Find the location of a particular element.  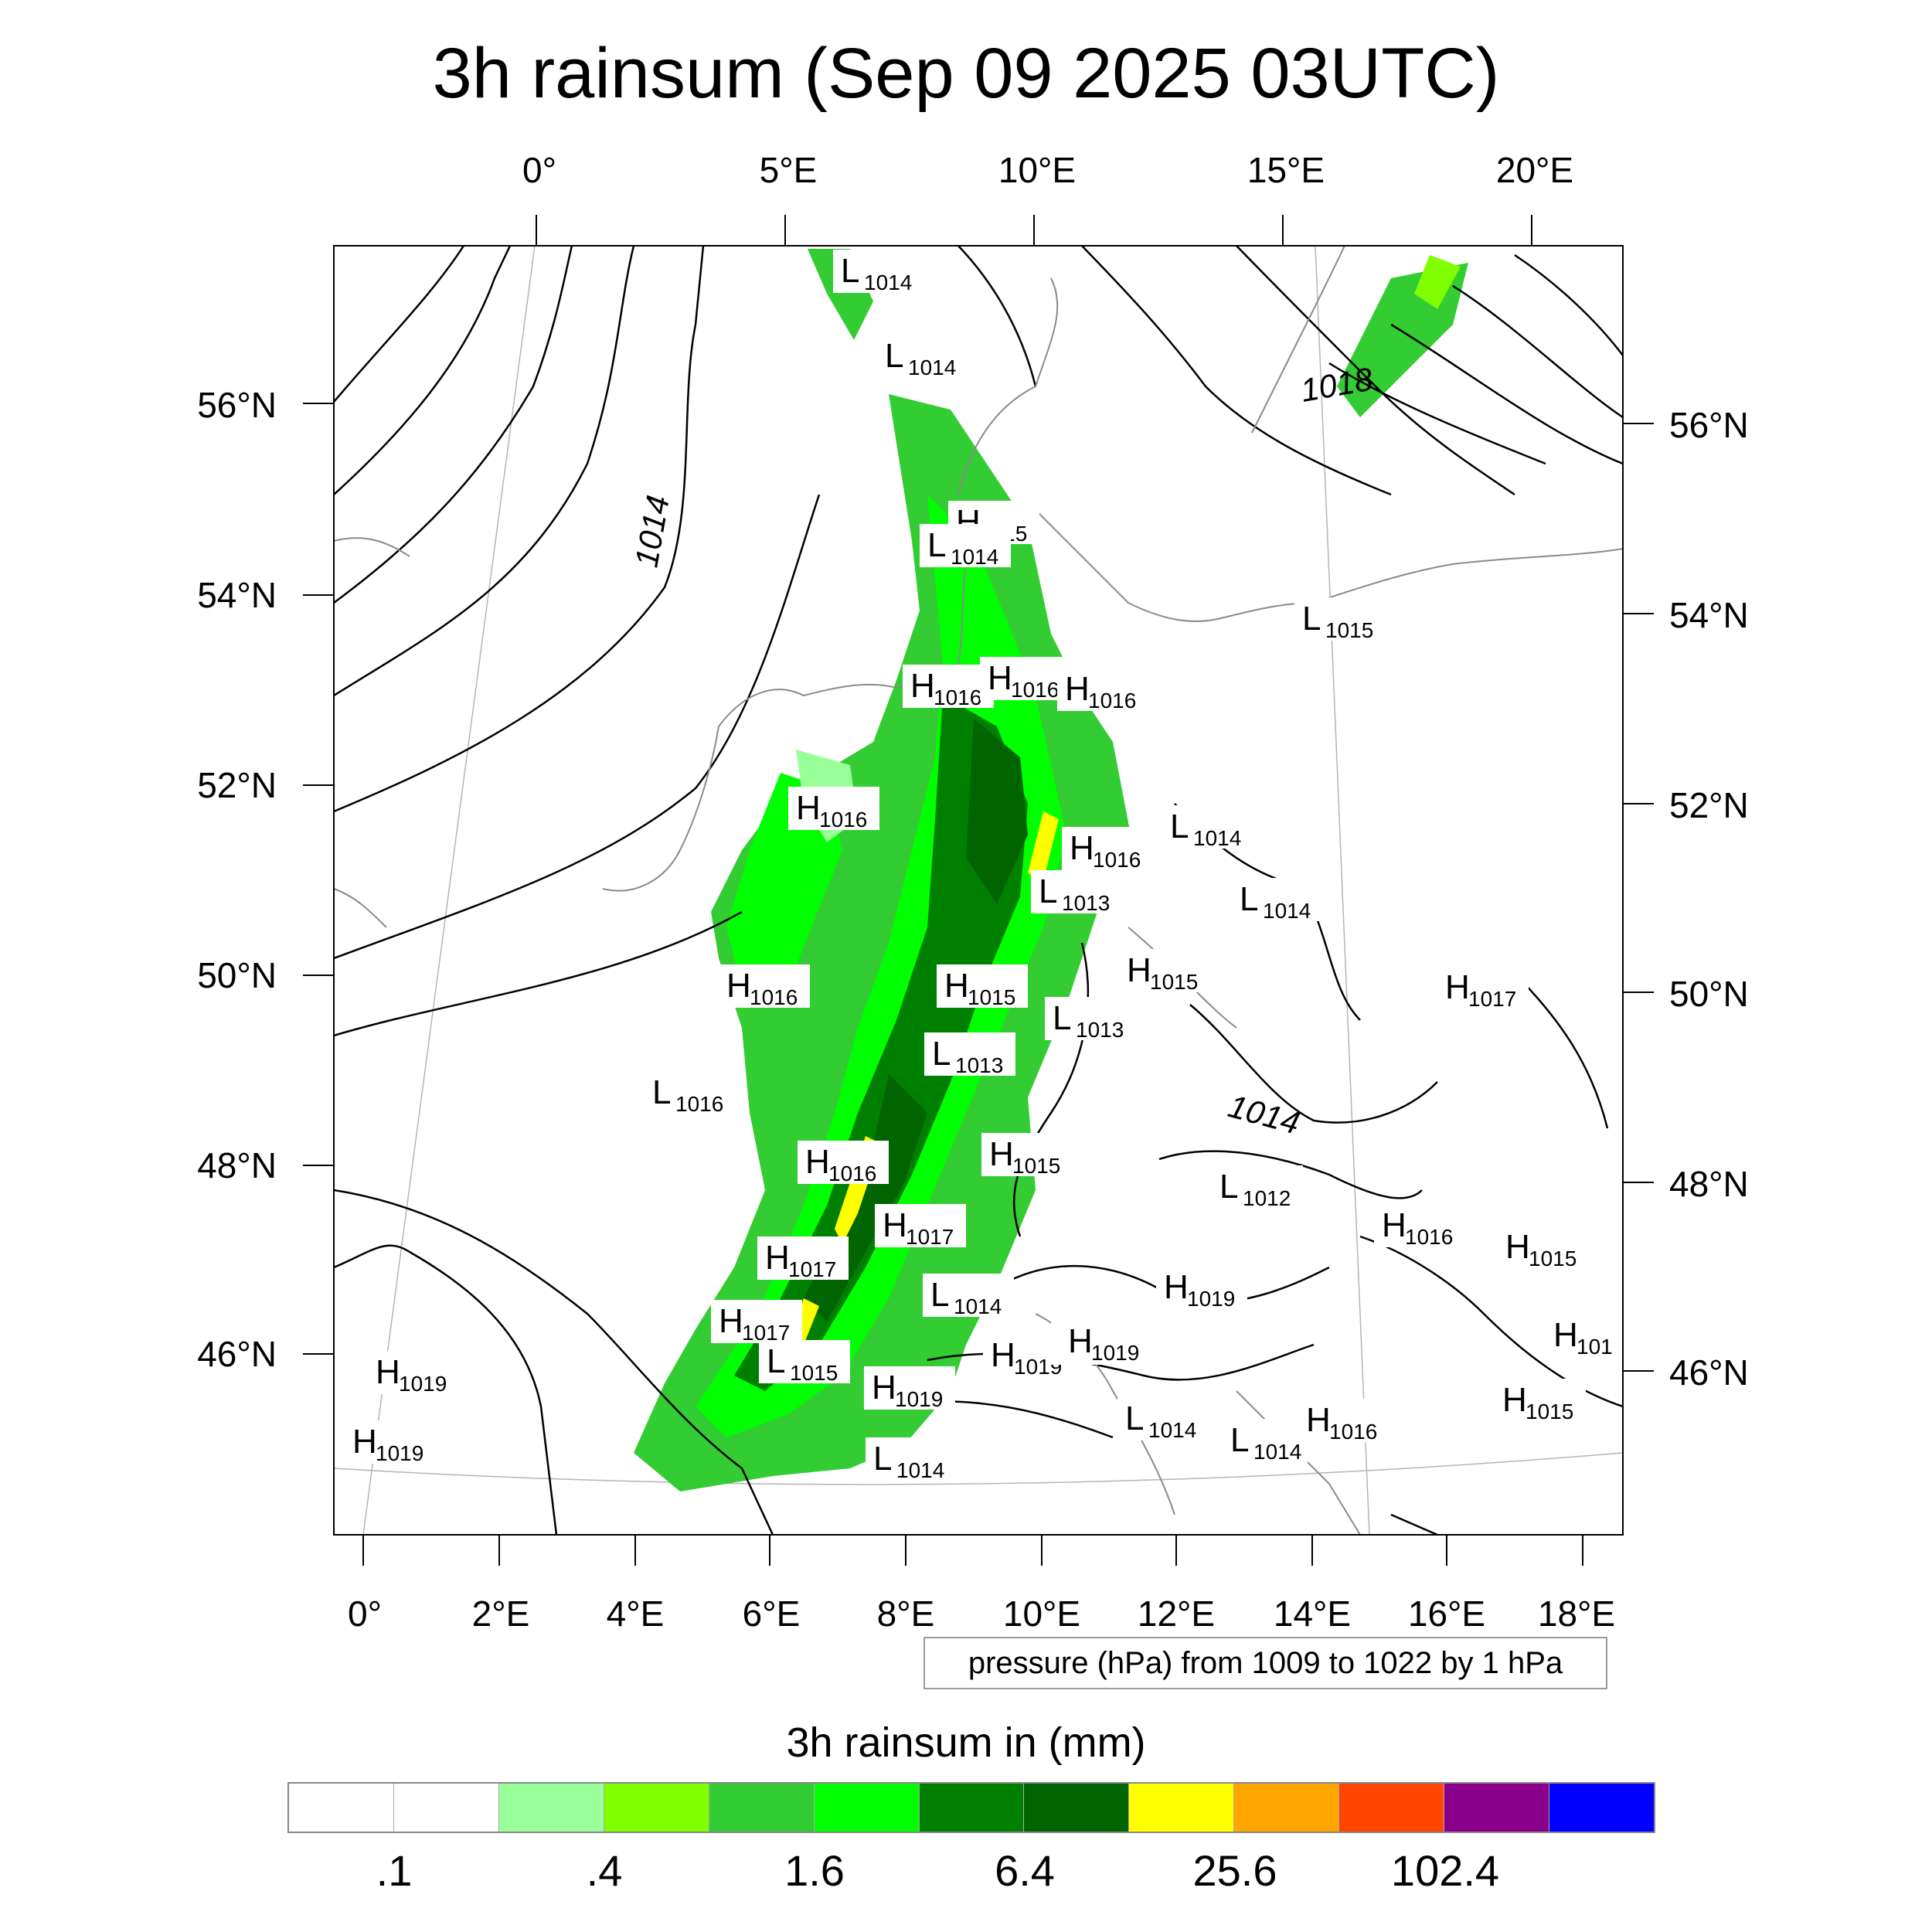

pressure-center: L 1015 is located at coordinates (805, 1362).